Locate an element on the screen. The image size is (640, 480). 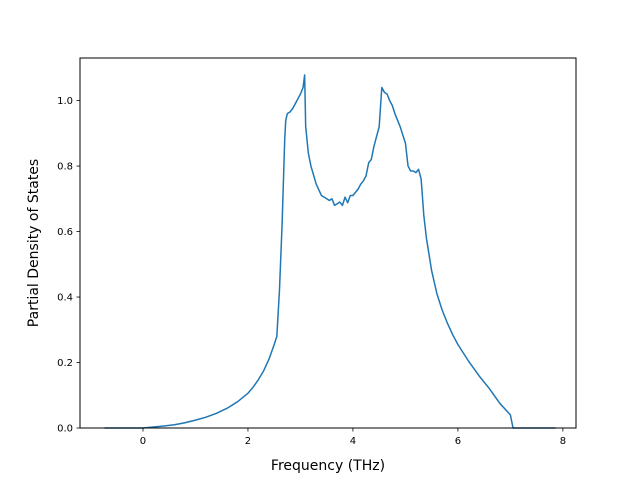
y-tick-label: 0.2 is located at coordinates (65, 363).